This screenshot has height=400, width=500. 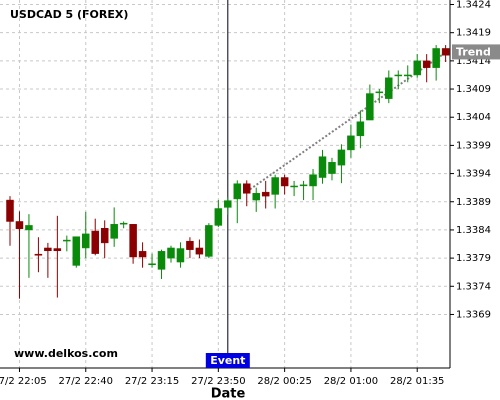 What do you see at coordinates (417, 381) in the screenshot?
I see `x-tick-label: 28/2 01:35` at bounding box center [417, 381].